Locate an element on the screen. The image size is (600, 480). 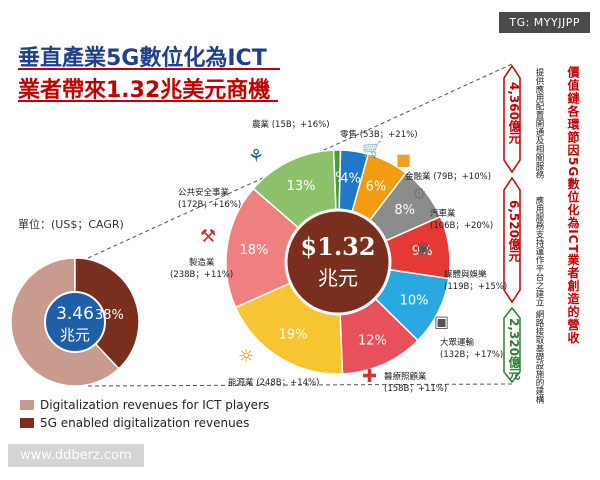
robot-arm-icon: ⚒ is located at coordinates (208, 236).